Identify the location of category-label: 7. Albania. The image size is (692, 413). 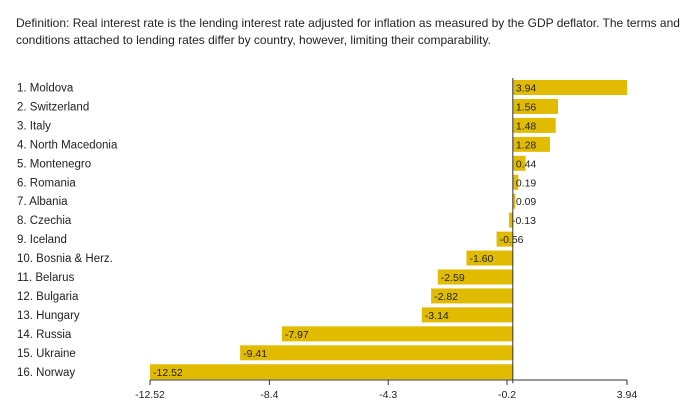
(42, 202).